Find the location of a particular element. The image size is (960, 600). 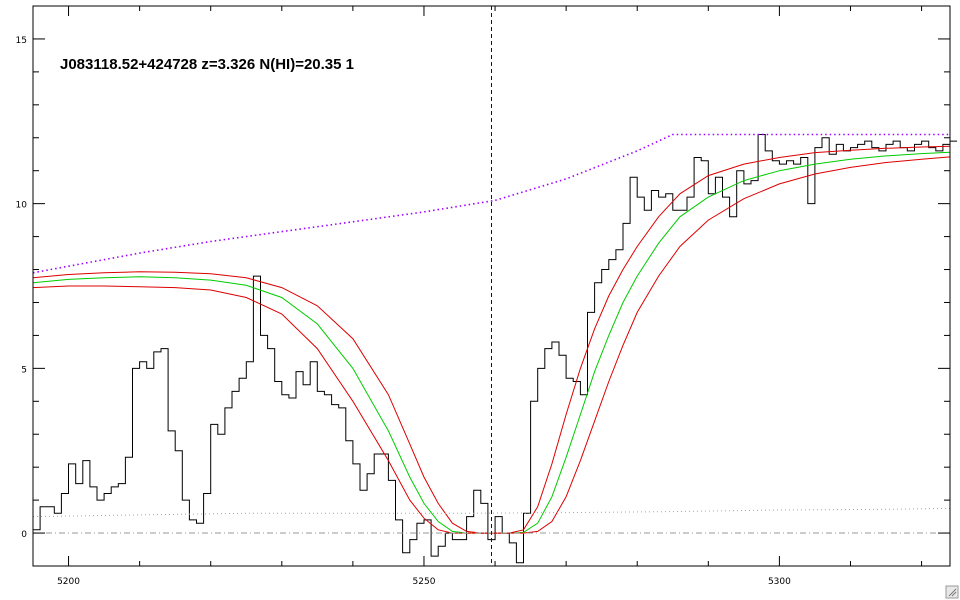

y-tick-label: 15 is located at coordinates (21, 41).